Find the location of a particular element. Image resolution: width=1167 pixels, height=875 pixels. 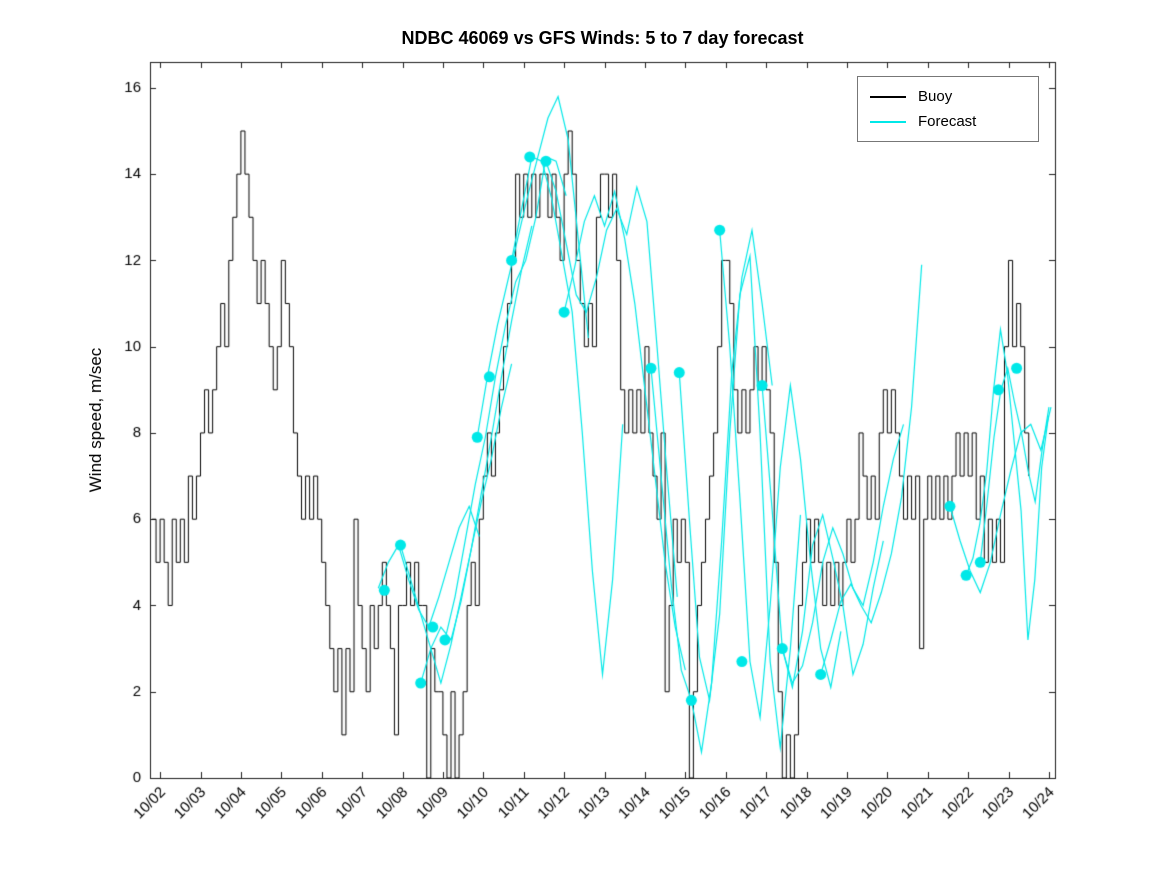

legend-entry-forecast: Forecast is located at coordinates (948, 121).